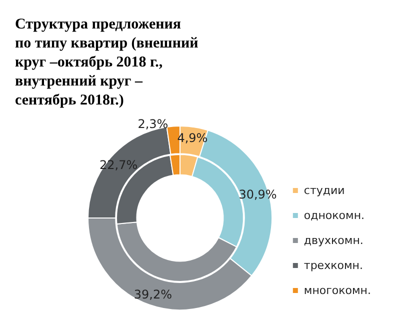 The width and height of the screenshot is (394, 324). Describe the element at coordinates (334, 240) in the screenshot. I see `legend-label: двухкомн.` at that location.